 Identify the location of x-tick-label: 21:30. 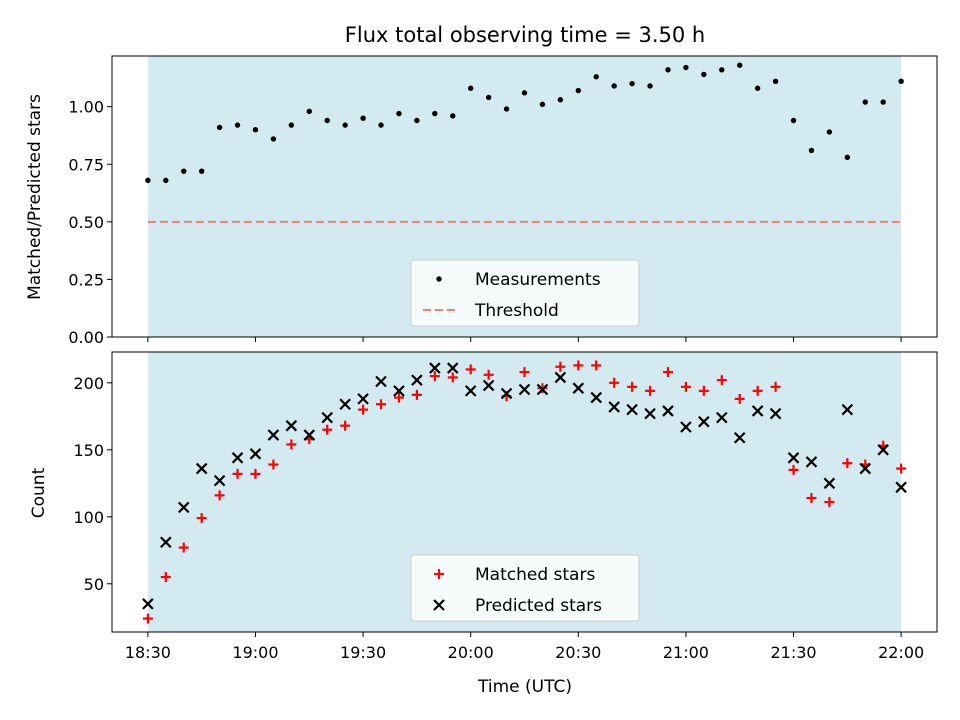
(793, 652).